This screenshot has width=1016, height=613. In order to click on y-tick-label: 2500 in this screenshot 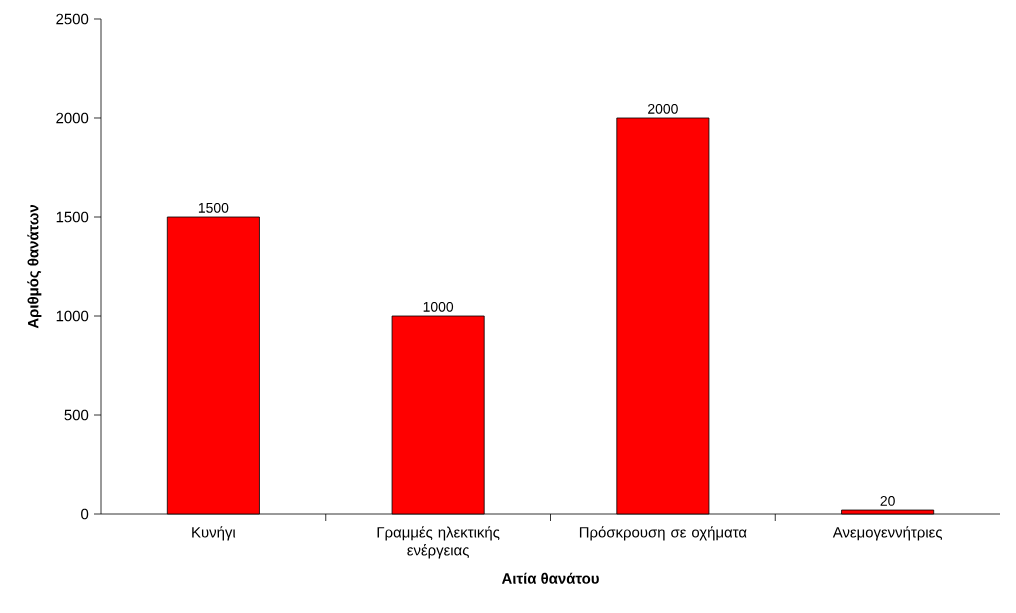, I will do `click(72, 19)`.